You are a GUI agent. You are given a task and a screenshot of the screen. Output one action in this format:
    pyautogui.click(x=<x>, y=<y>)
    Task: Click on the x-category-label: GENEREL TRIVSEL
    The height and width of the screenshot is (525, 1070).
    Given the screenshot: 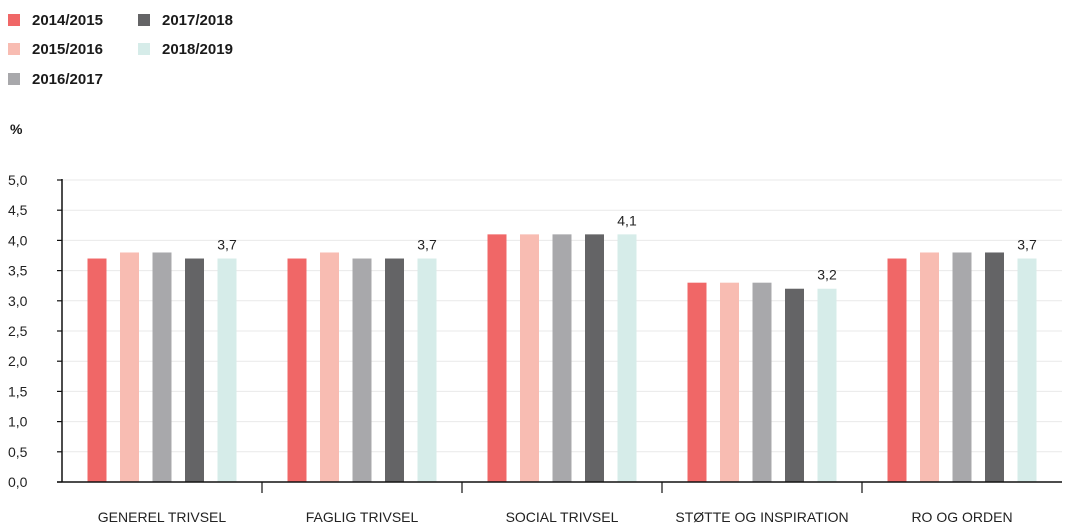 What is the action you would take?
    pyautogui.click(x=162, y=517)
    